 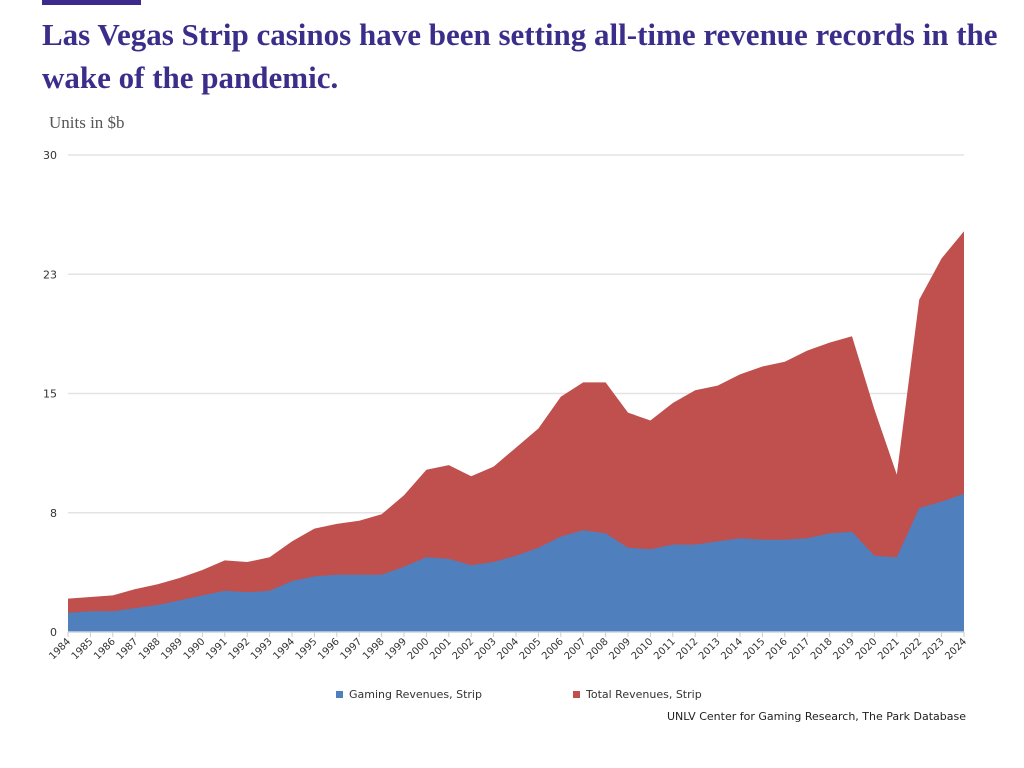 I want to click on x-tick-label: 1993, so click(x=262, y=649).